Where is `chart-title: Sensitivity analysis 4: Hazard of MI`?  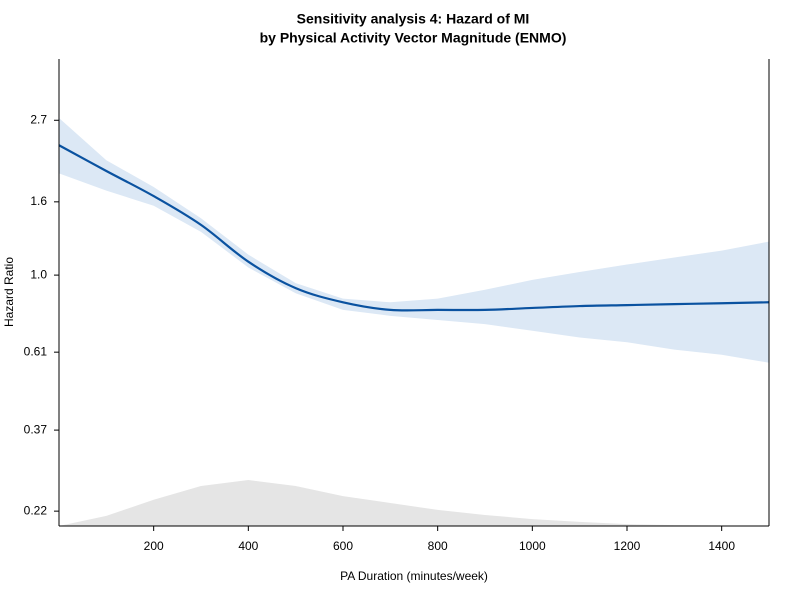
chart-title: Sensitivity analysis 4: Hazard of MI is located at coordinates (413, 19).